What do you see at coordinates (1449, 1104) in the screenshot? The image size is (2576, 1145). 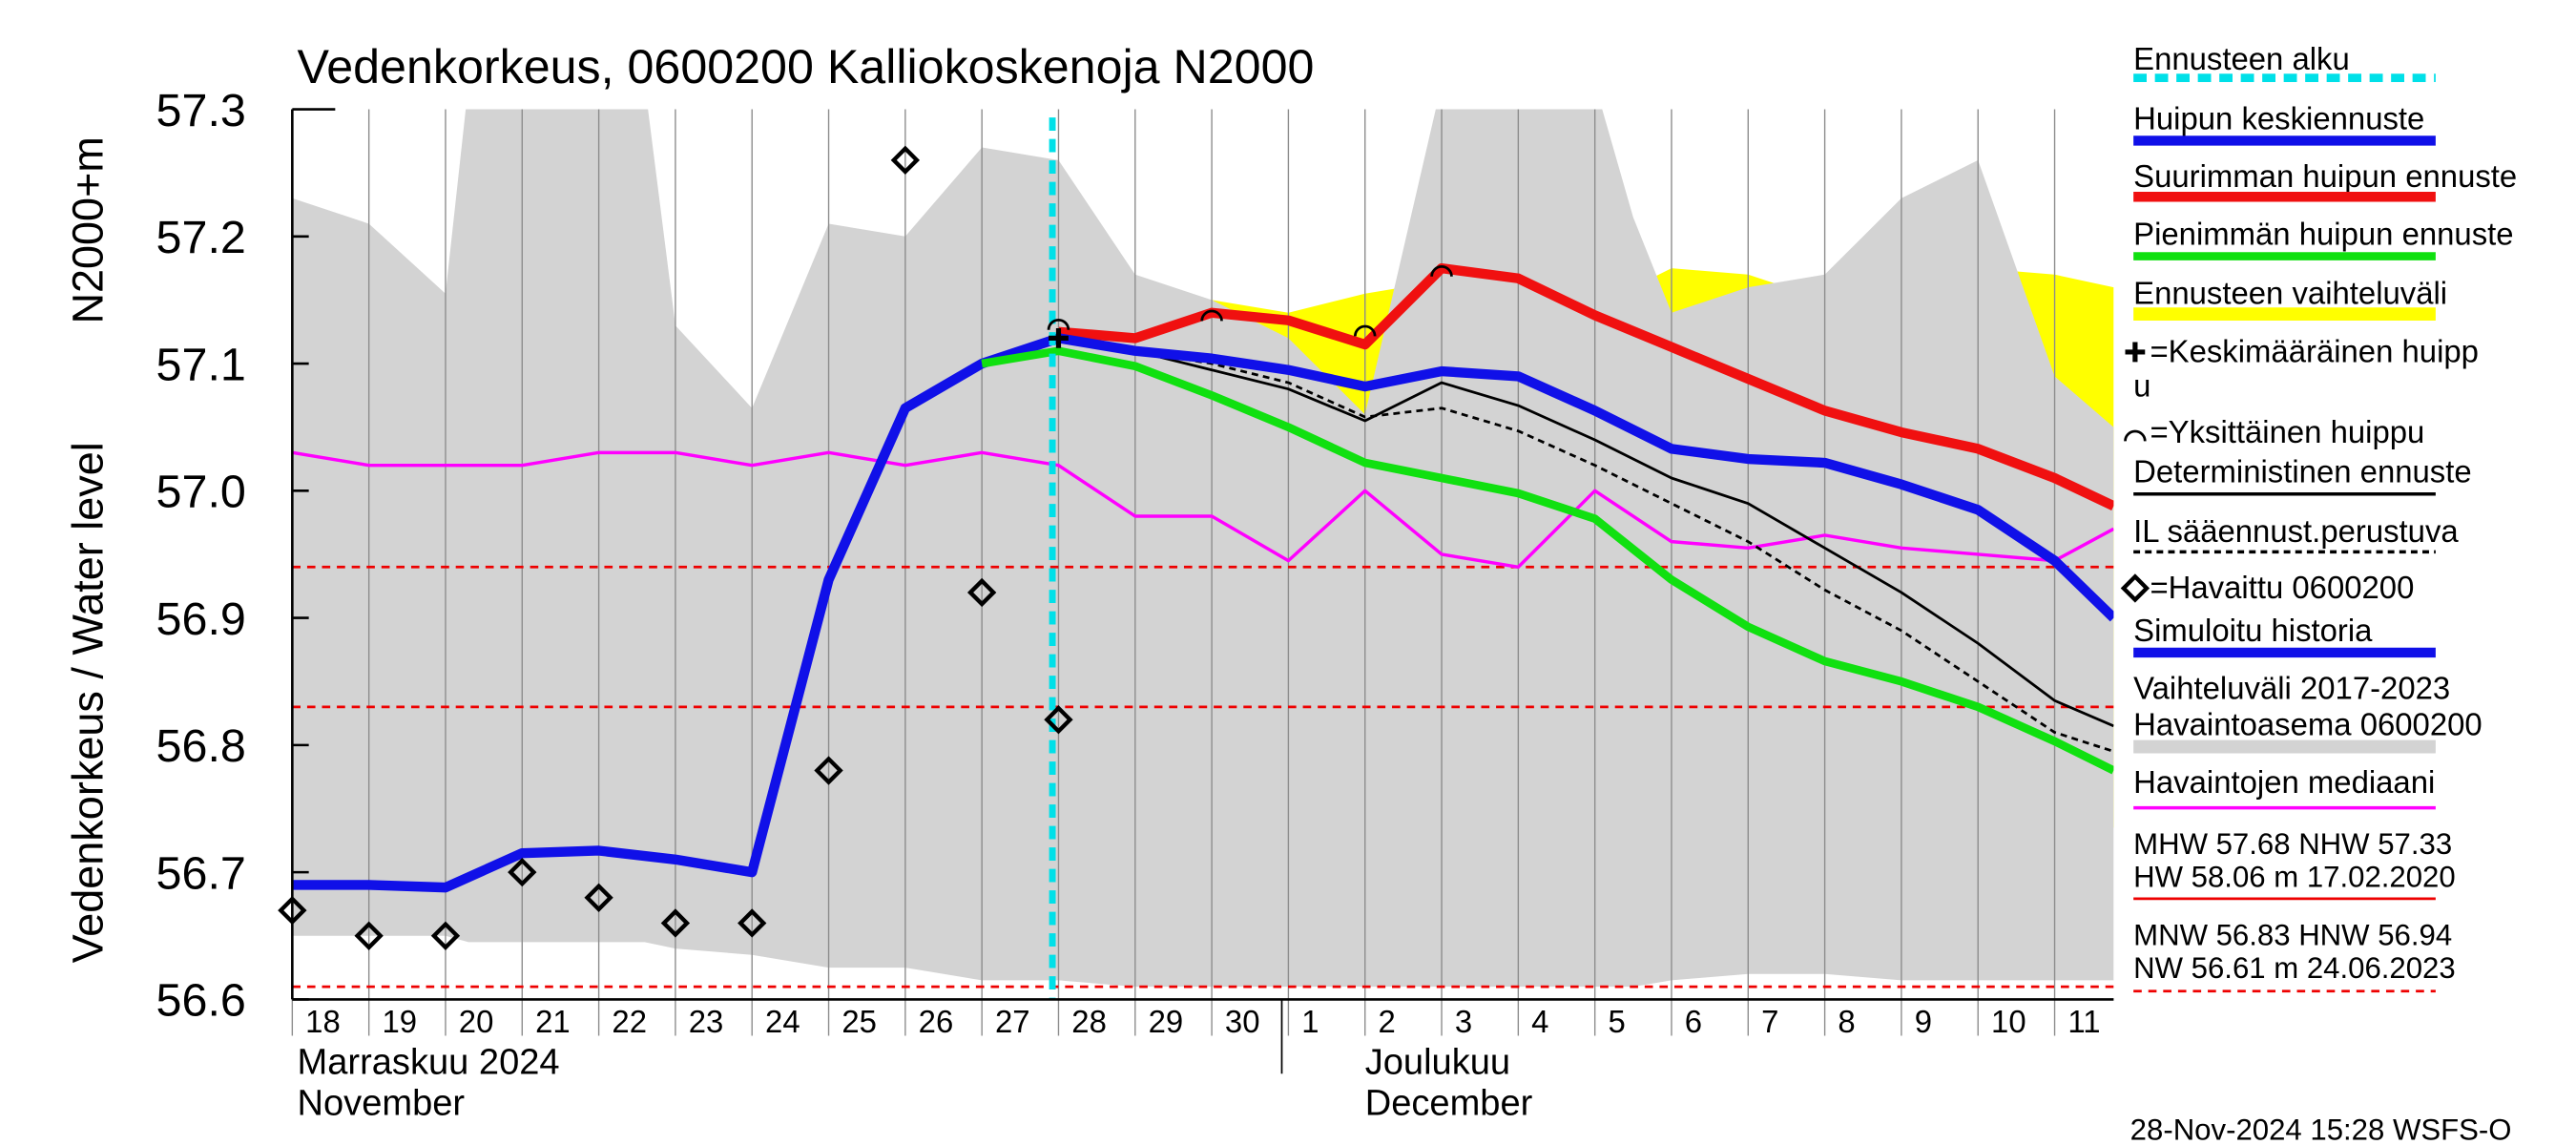 I see `x-group-label: December` at bounding box center [1449, 1104].